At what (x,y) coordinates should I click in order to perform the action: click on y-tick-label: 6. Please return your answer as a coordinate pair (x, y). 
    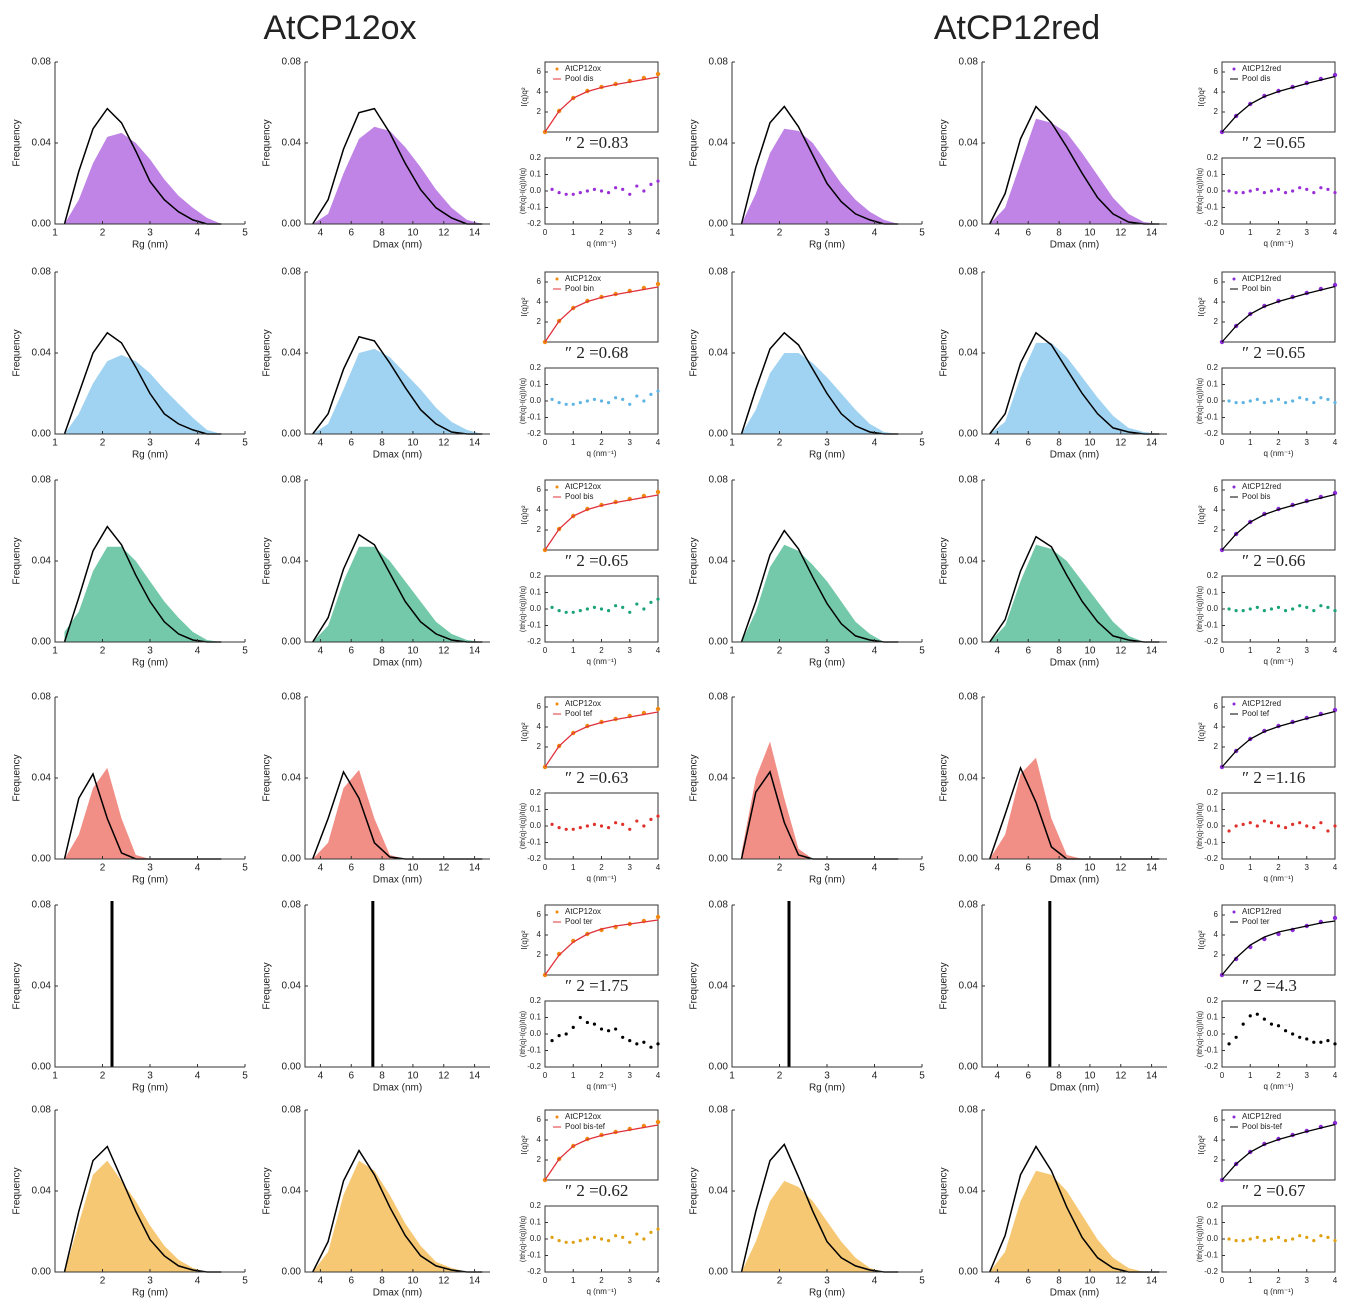
    Looking at the image, I should click on (539, 71).